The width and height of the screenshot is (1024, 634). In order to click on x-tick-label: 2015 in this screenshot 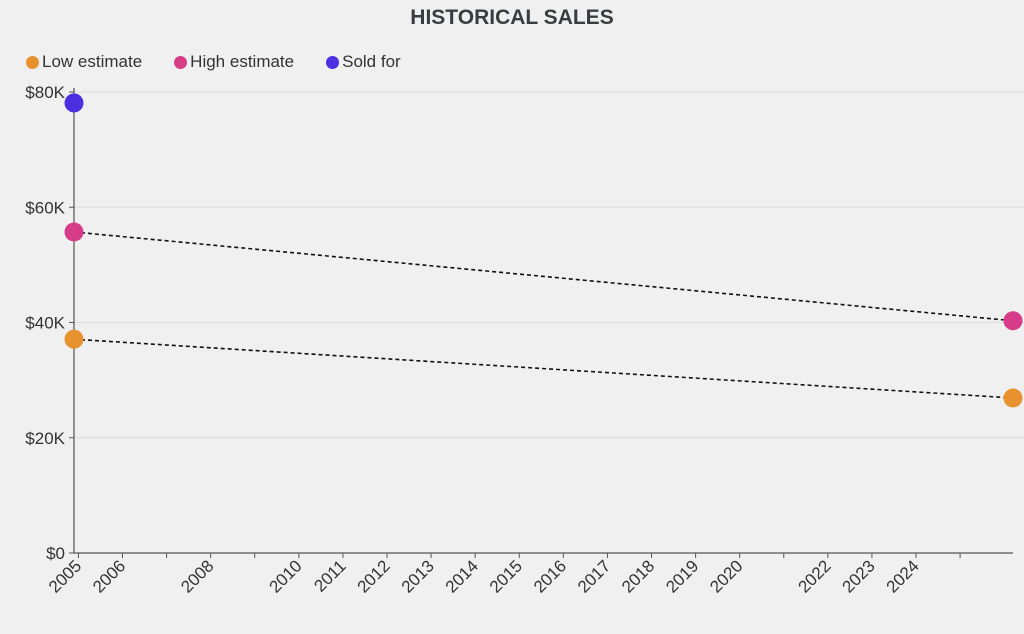, I will do `click(506, 576)`.